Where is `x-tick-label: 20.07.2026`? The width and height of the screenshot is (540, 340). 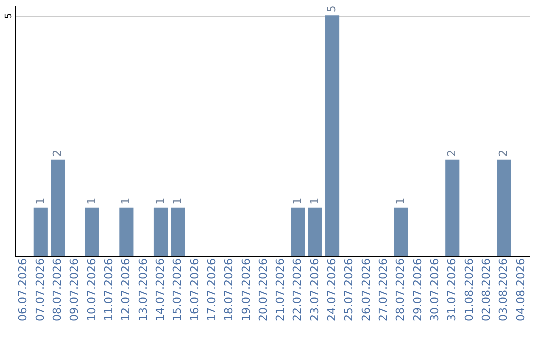 x-tick-label: 20.07.2026 is located at coordinates (263, 290).